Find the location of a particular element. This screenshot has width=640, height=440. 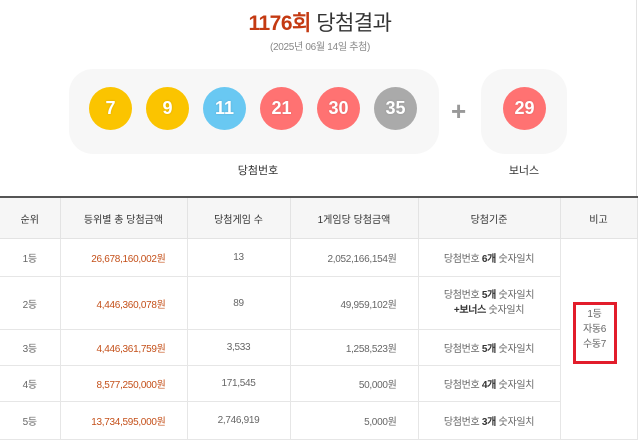

note-line: 수동7 is located at coordinates (594, 344).